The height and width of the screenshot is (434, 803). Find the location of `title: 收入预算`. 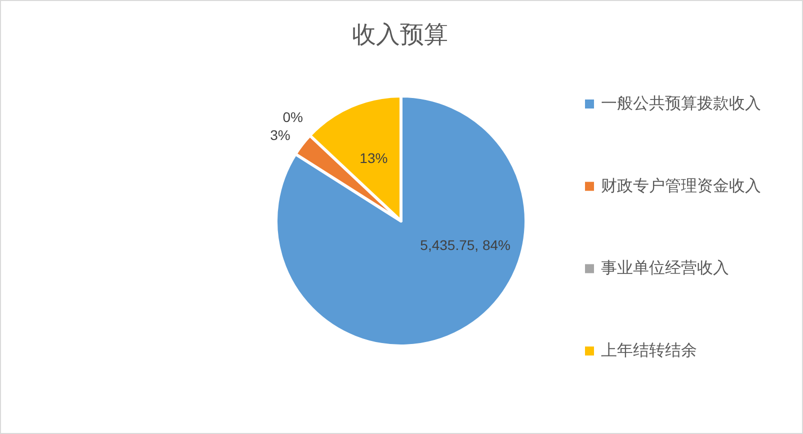

title: 收入预算 is located at coordinates (400, 35).